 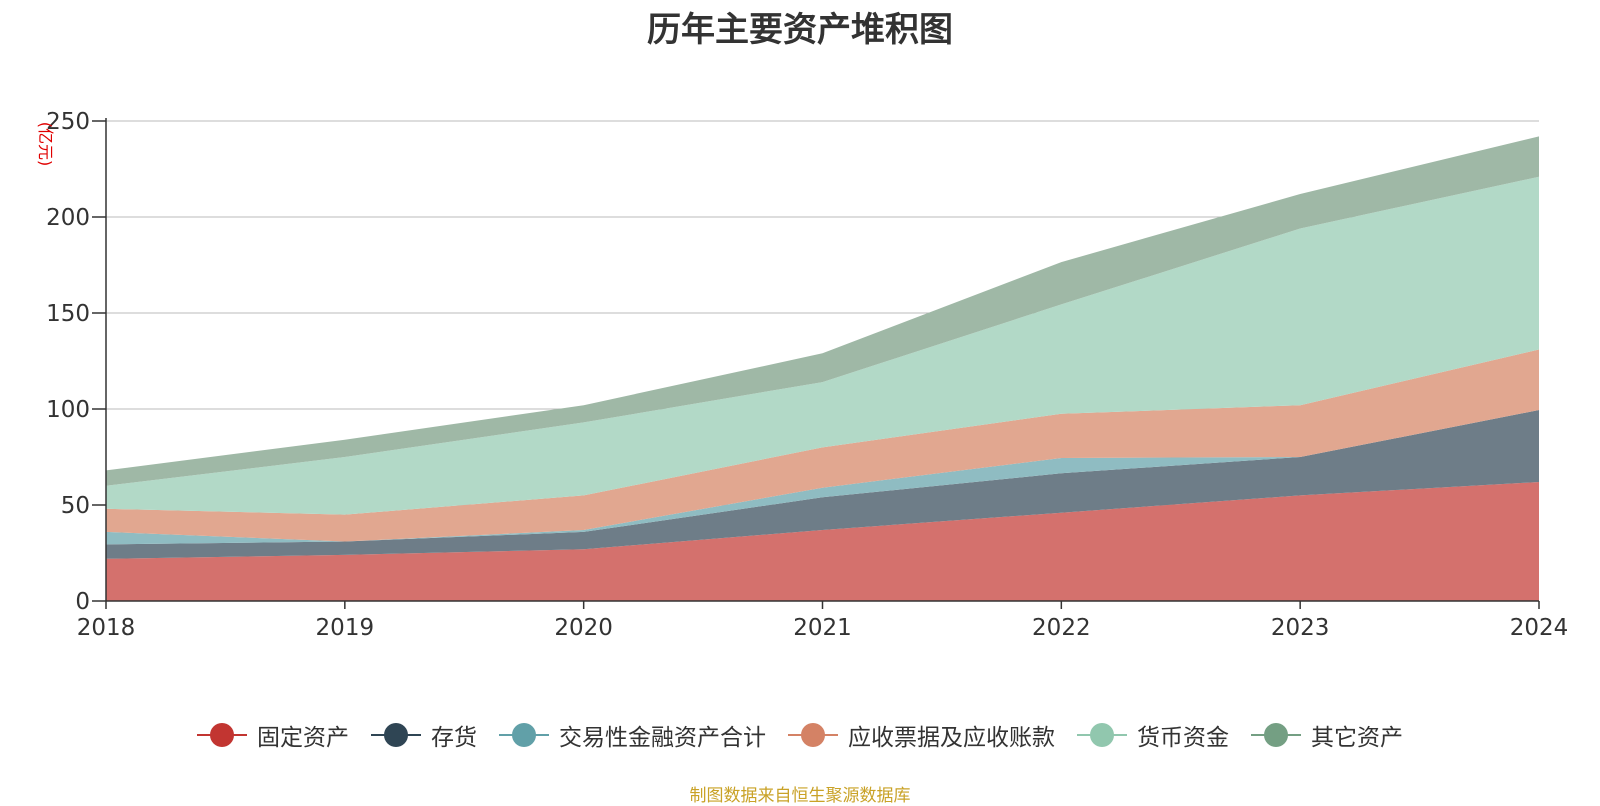 I want to click on y-tick-label: 0, so click(x=82, y=602).